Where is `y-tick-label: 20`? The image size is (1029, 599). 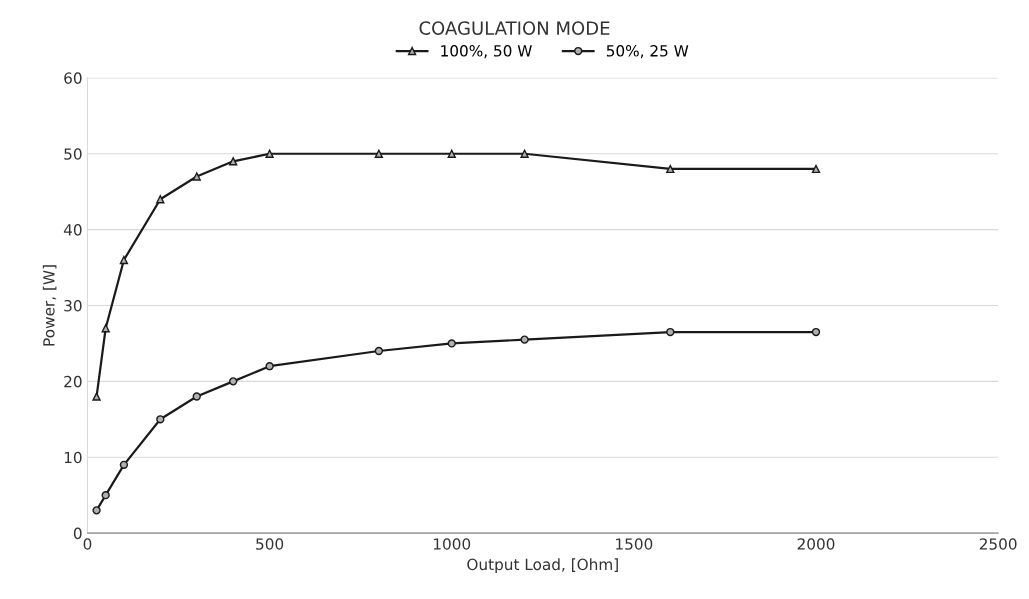
y-tick-label: 20 is located at coordinates (73, 381).